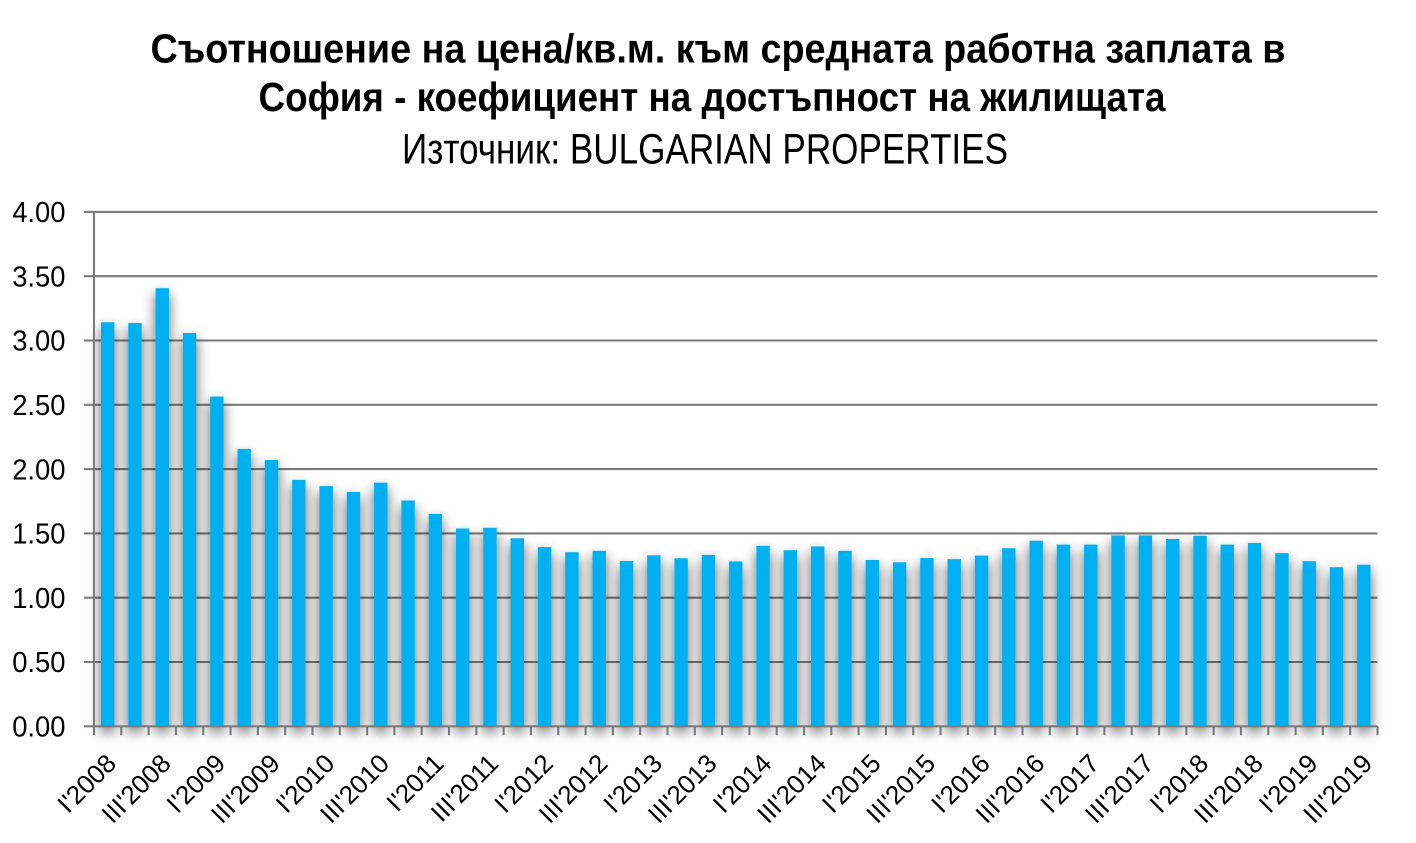  I want to click on svg-text: 3.50, so click(38, 277).